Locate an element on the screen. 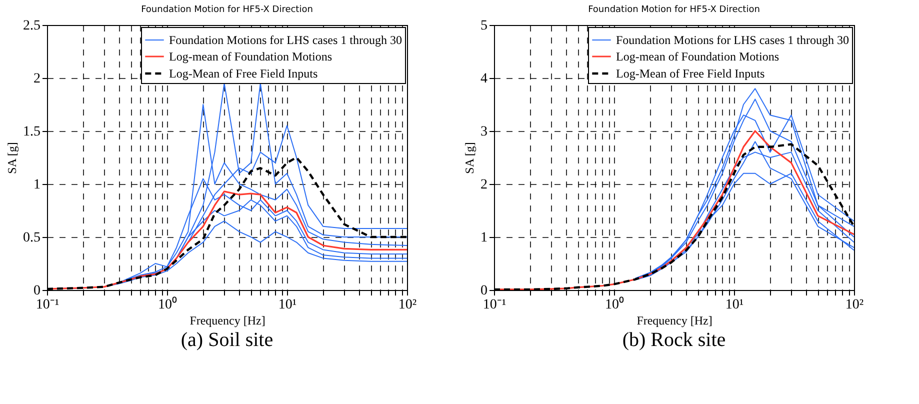  y-tick-label: 1.5 is located at coordinates (31, 132).